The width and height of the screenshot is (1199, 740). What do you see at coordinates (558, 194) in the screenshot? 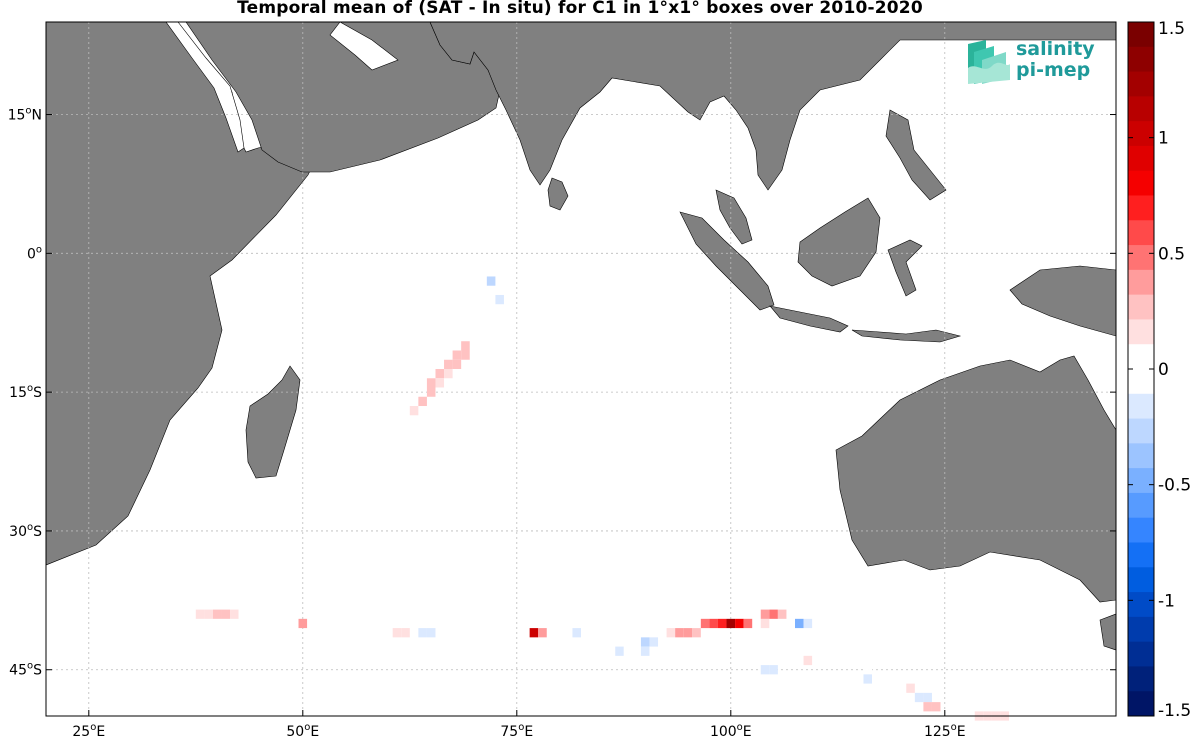
I see `land-sri-lanka` at bounding box center [558, 194].